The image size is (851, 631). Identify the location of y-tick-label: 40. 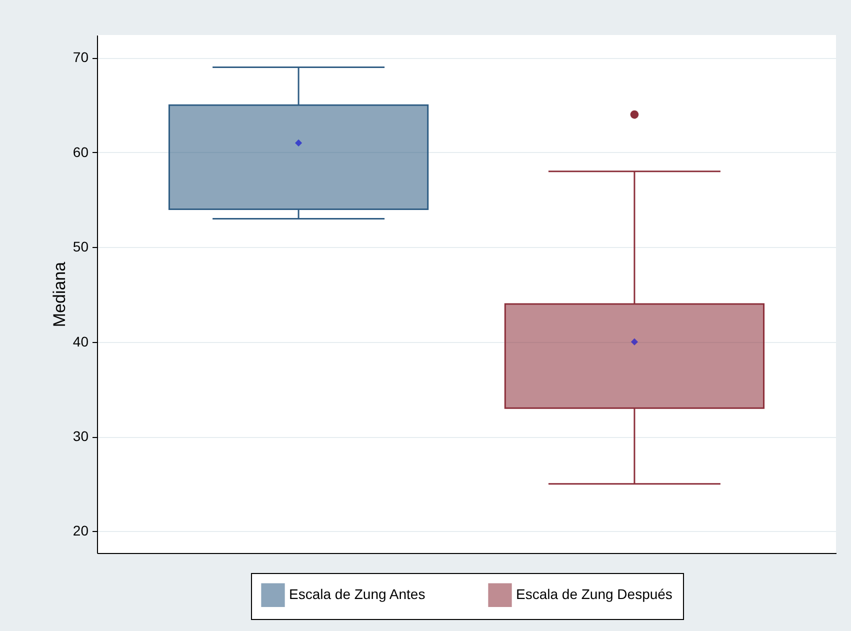
(80, 341).